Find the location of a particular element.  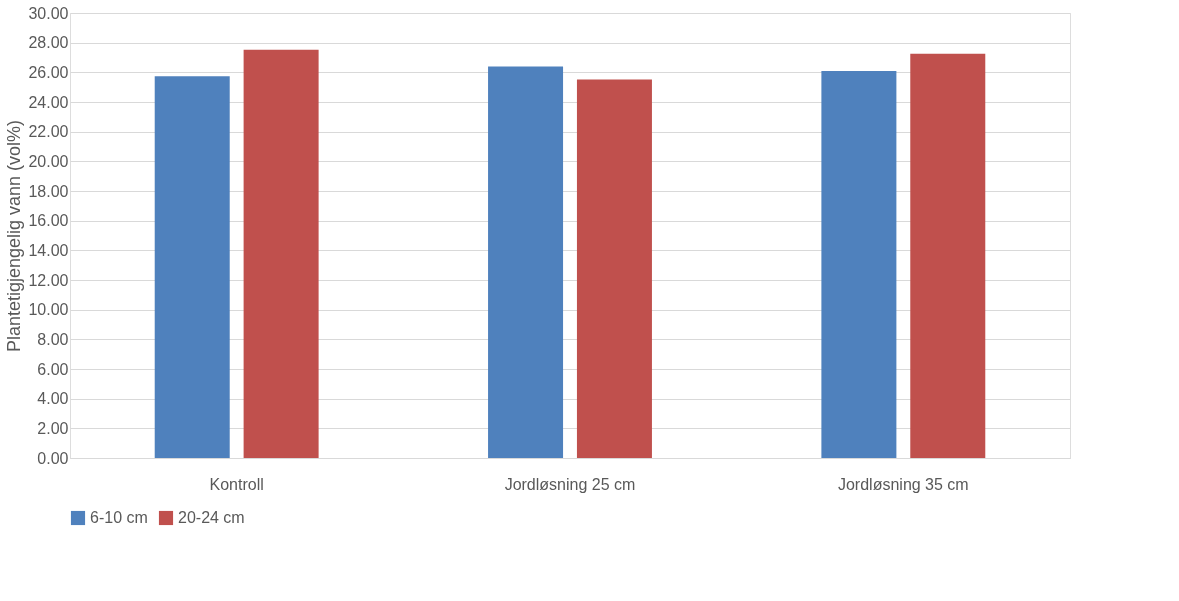

y-tick-label: 18.00 is located at coordinates (48, 191).